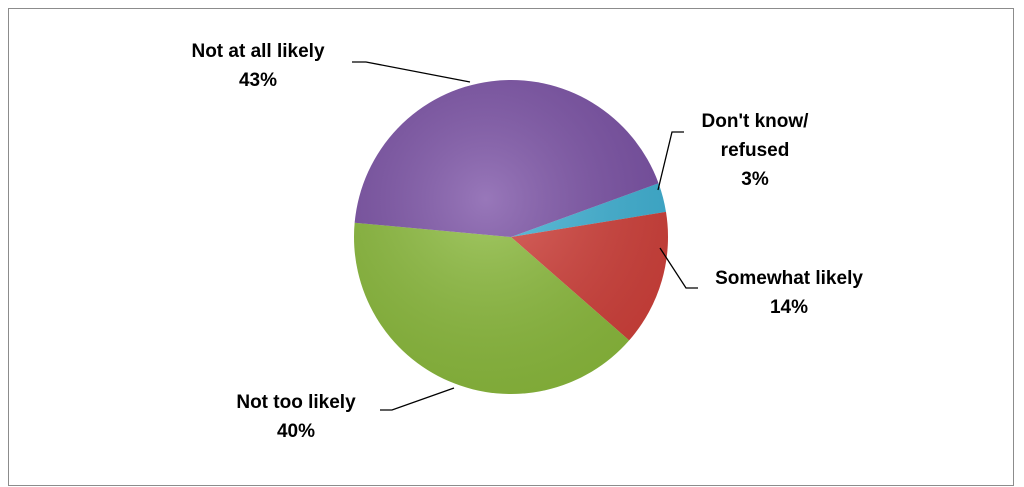 The width and height of the screenshot is (1024, 487). I want to click on slice-category-label: Don't know/, so click(756, 121).